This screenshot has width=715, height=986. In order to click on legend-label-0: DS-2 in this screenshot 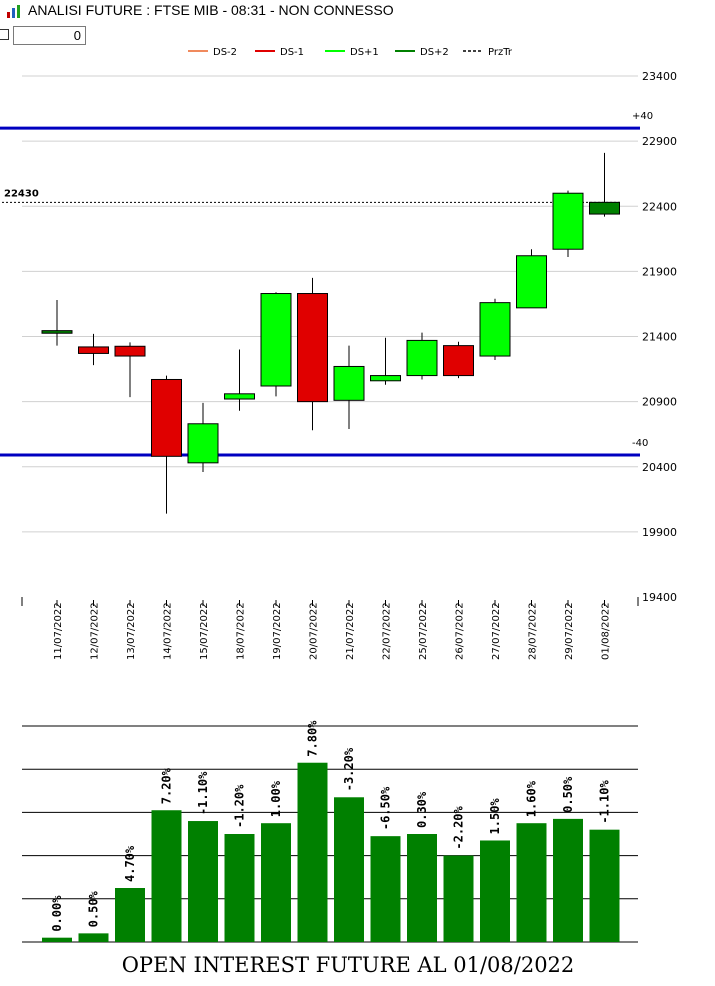, I will do `click(225, 52)`.